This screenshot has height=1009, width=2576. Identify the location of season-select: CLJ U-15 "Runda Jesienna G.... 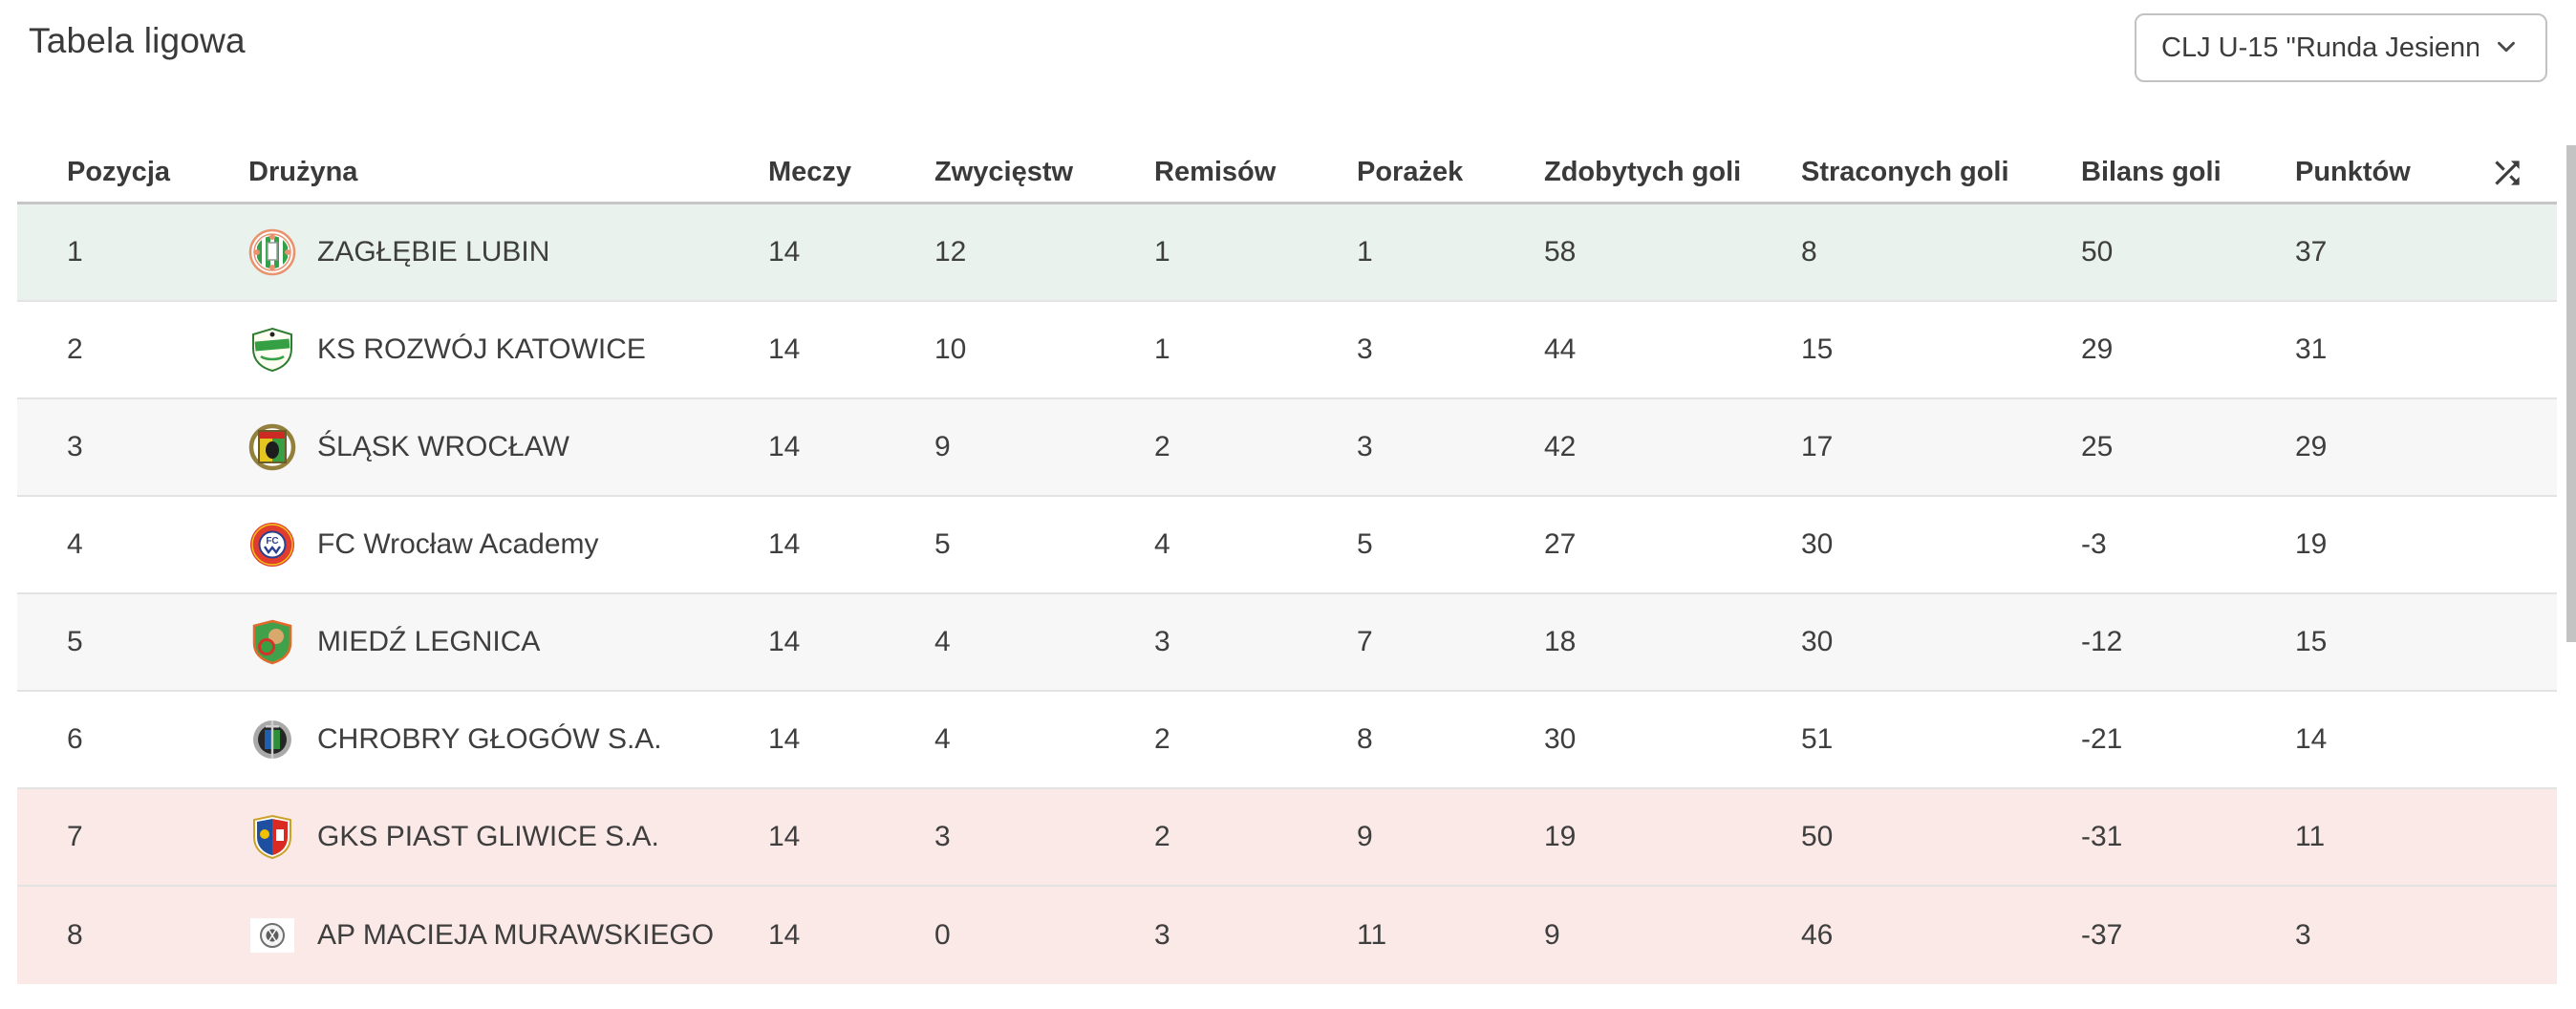
(2341, 47).